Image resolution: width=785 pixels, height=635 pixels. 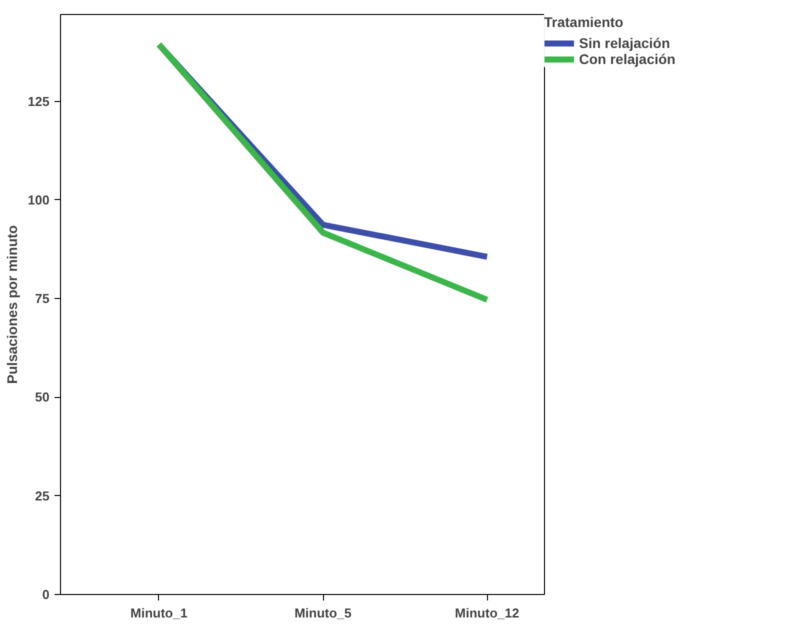 I want to click on y-tick-label: 125, so click(x=39, y=101).